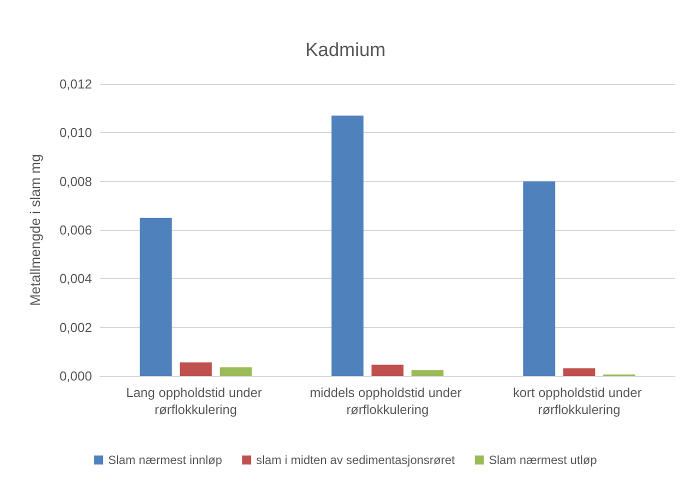 This screenshot has width=691, height=487. Describe the element at coordinates (75, 132) in the screenshot. I see `y-tick-label: 0,010` at that location.